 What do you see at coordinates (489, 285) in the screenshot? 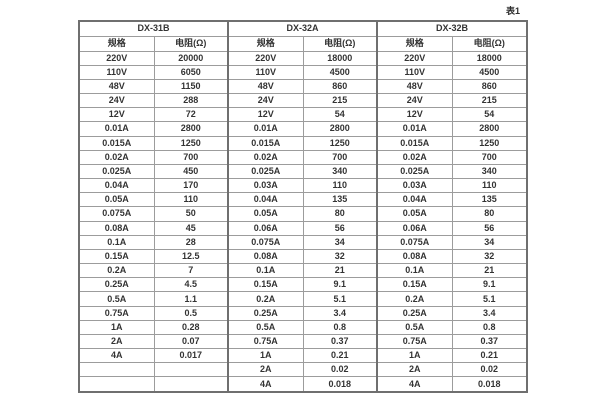
I see `resistance-cell: 9.1` at bounding box center [489, 285].